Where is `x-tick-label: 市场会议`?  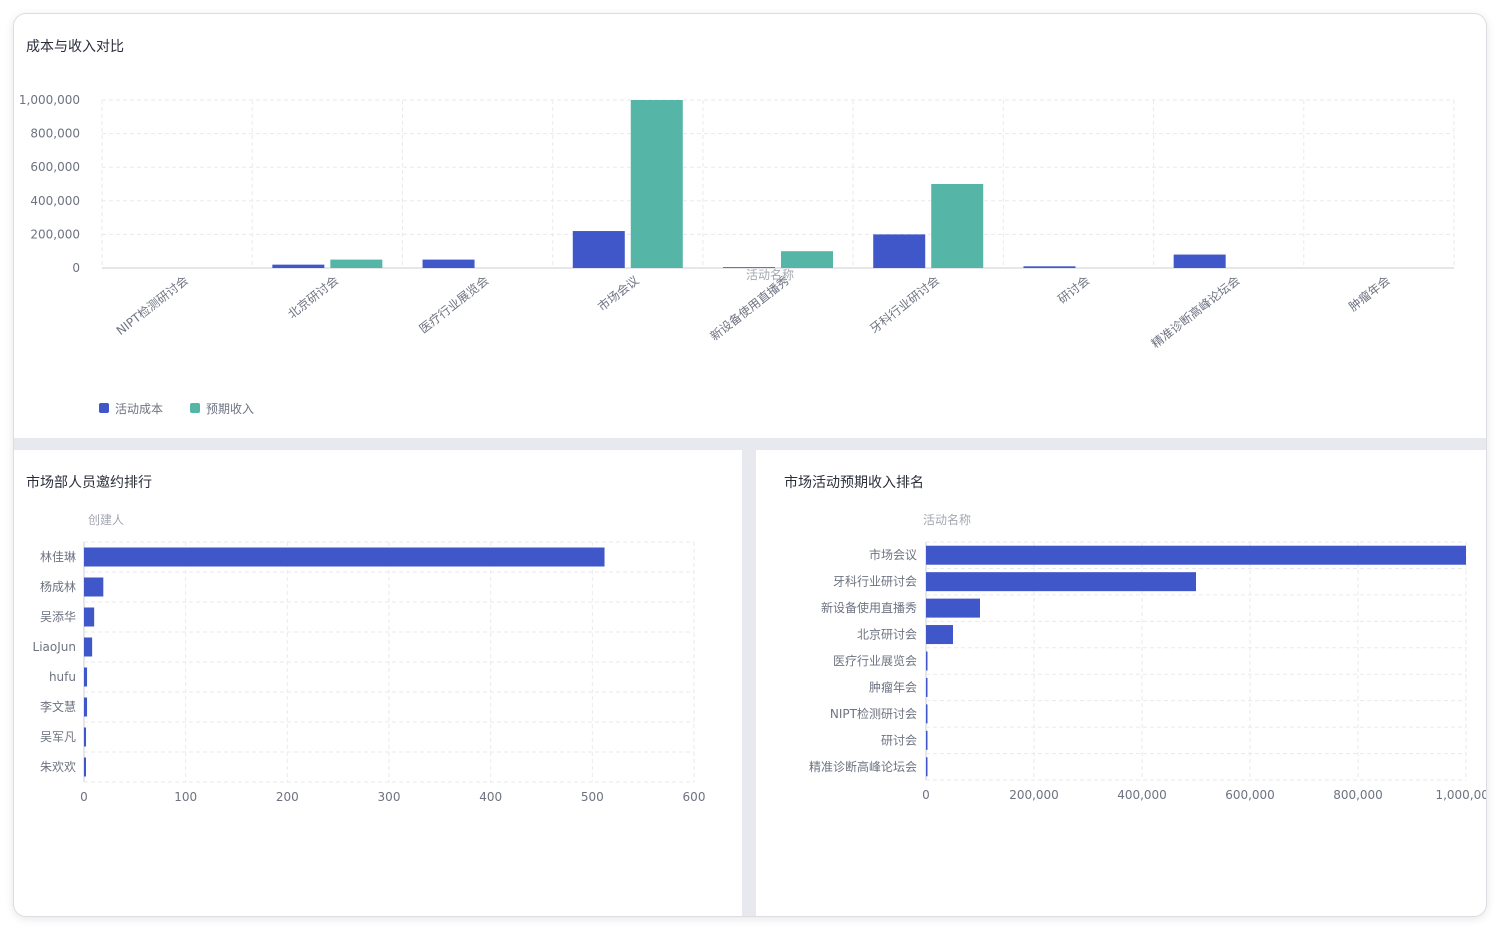 x-tick-label: 市场会议 is located at coordinates (618, 293).